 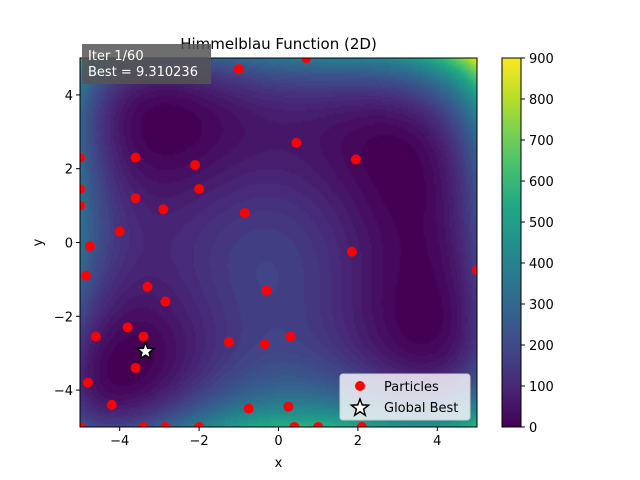 What do you see at coordinates (541, 141) in the screenshot?
I see `colorbar-tick-label: 700` at bounding box center [541, 141].